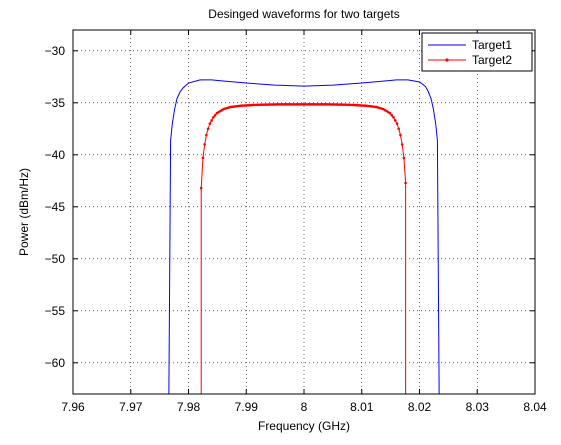  Describe the element at coordinates (304, 407) in the screenshot. I see `x-tick-label: 8` at that location.